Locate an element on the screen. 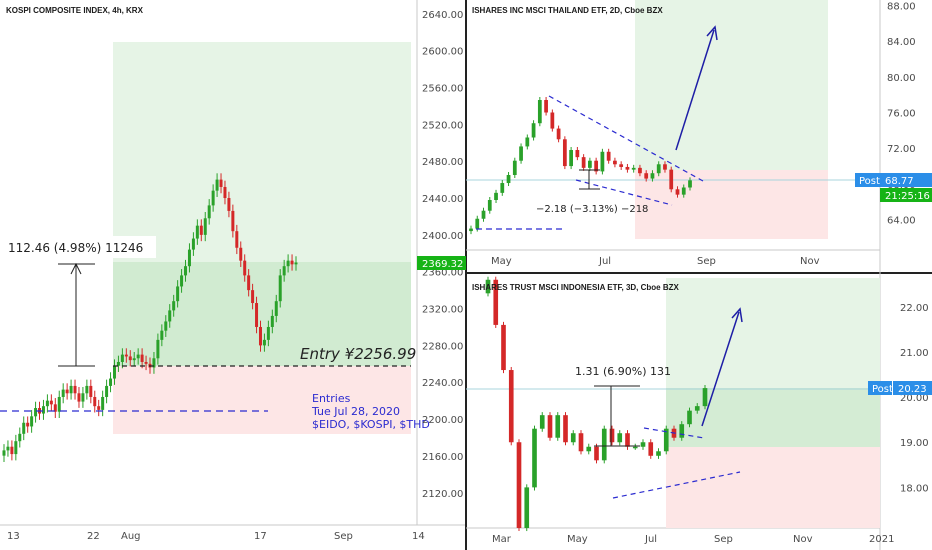 Image resolution: width=932 pixels, height=550 pixels. price-tick-label: 2280.00 is located at coordinates (442, 346).